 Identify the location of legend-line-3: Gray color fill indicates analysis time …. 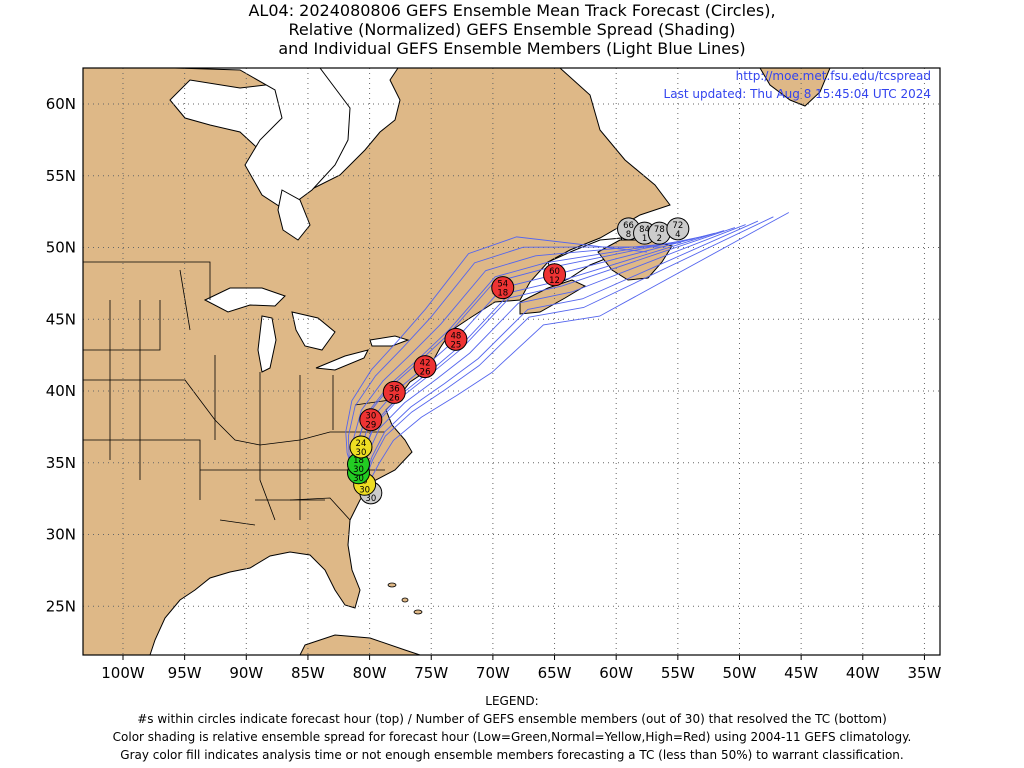
(512, 755).